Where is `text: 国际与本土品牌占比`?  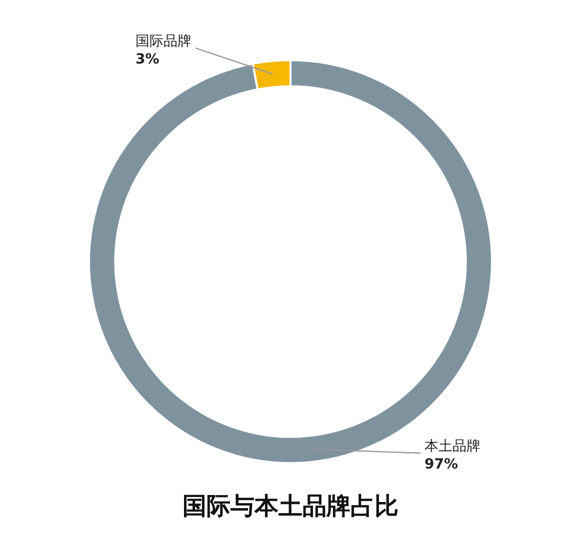
text: 国际与本土品牌占比 is located at coordinates (290, 506).